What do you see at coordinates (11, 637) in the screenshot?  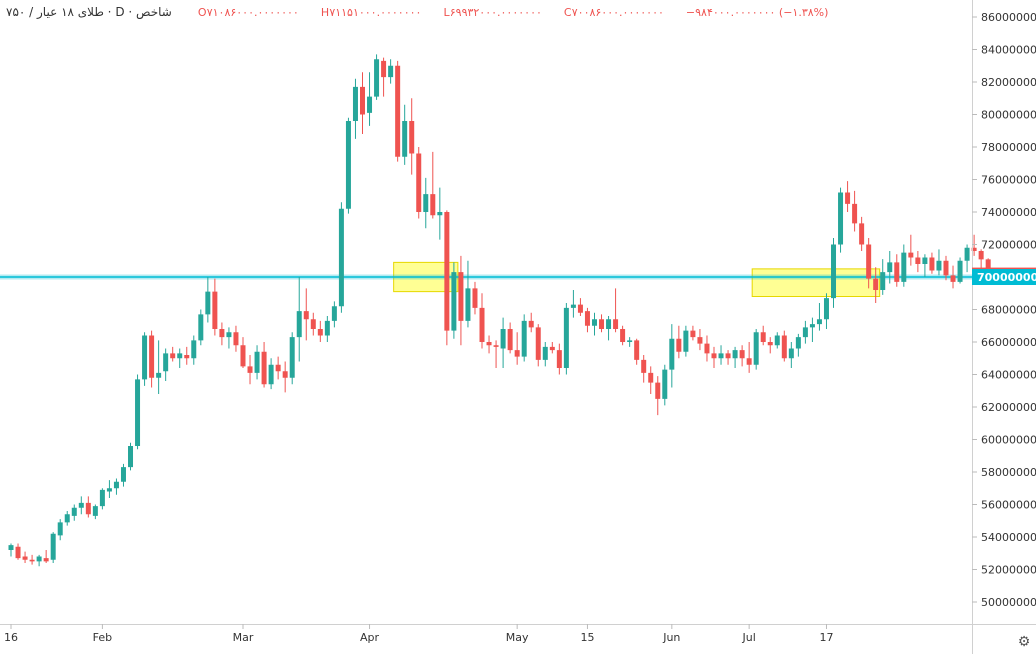 I see `time-axis-label: 16` at bounding box center [11, 637].